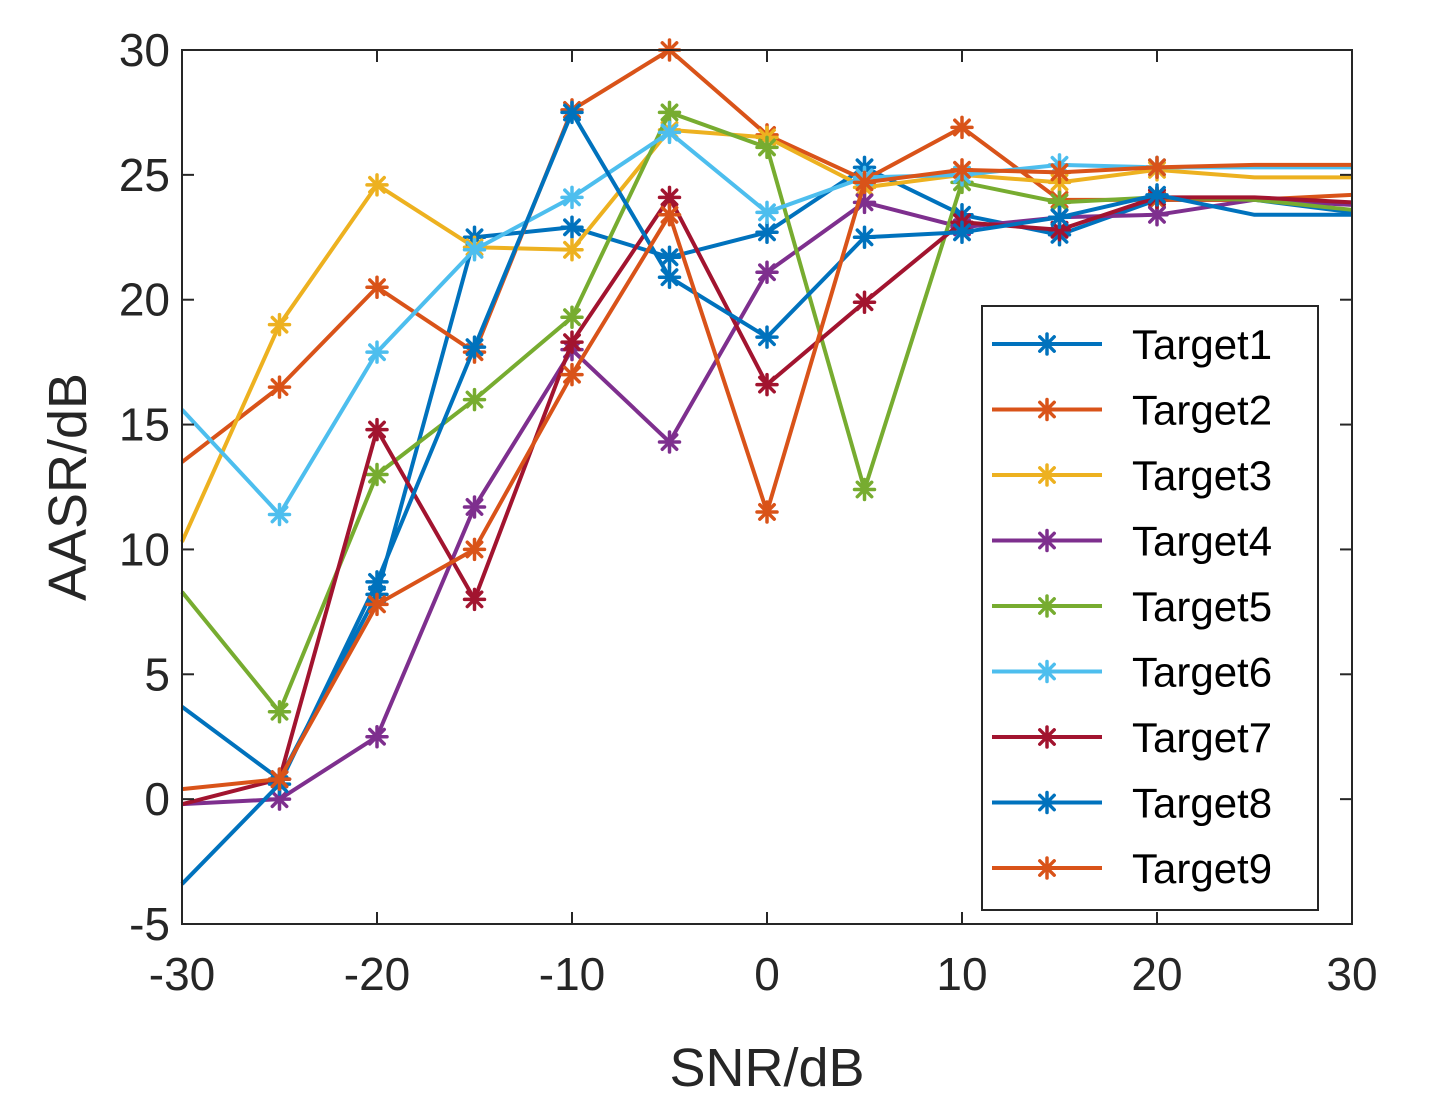  What do you see at coordinates (182, 974) in the screenshot?
I see `x-tick-label: -30` at bounding box center [182, 974].